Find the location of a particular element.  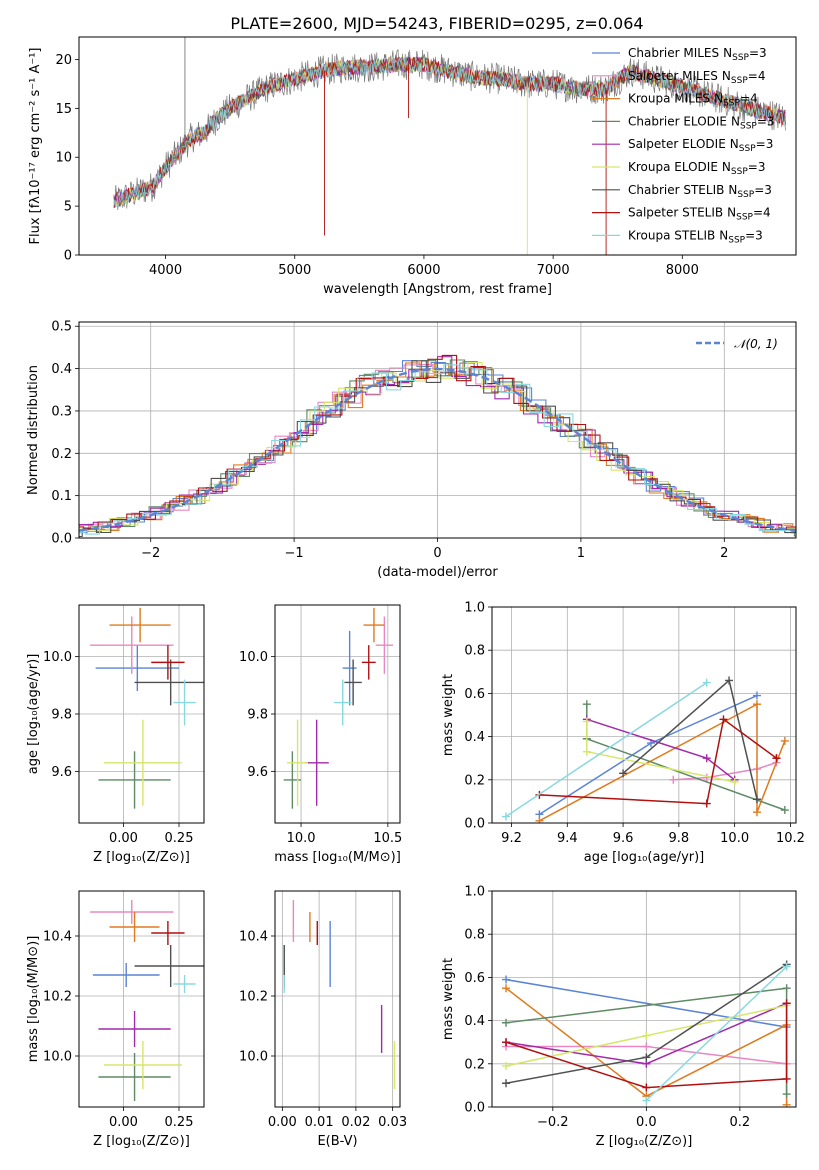

legend-label: Salpeter ELODIE NSSP=3 is located at coordinates (700, 145).